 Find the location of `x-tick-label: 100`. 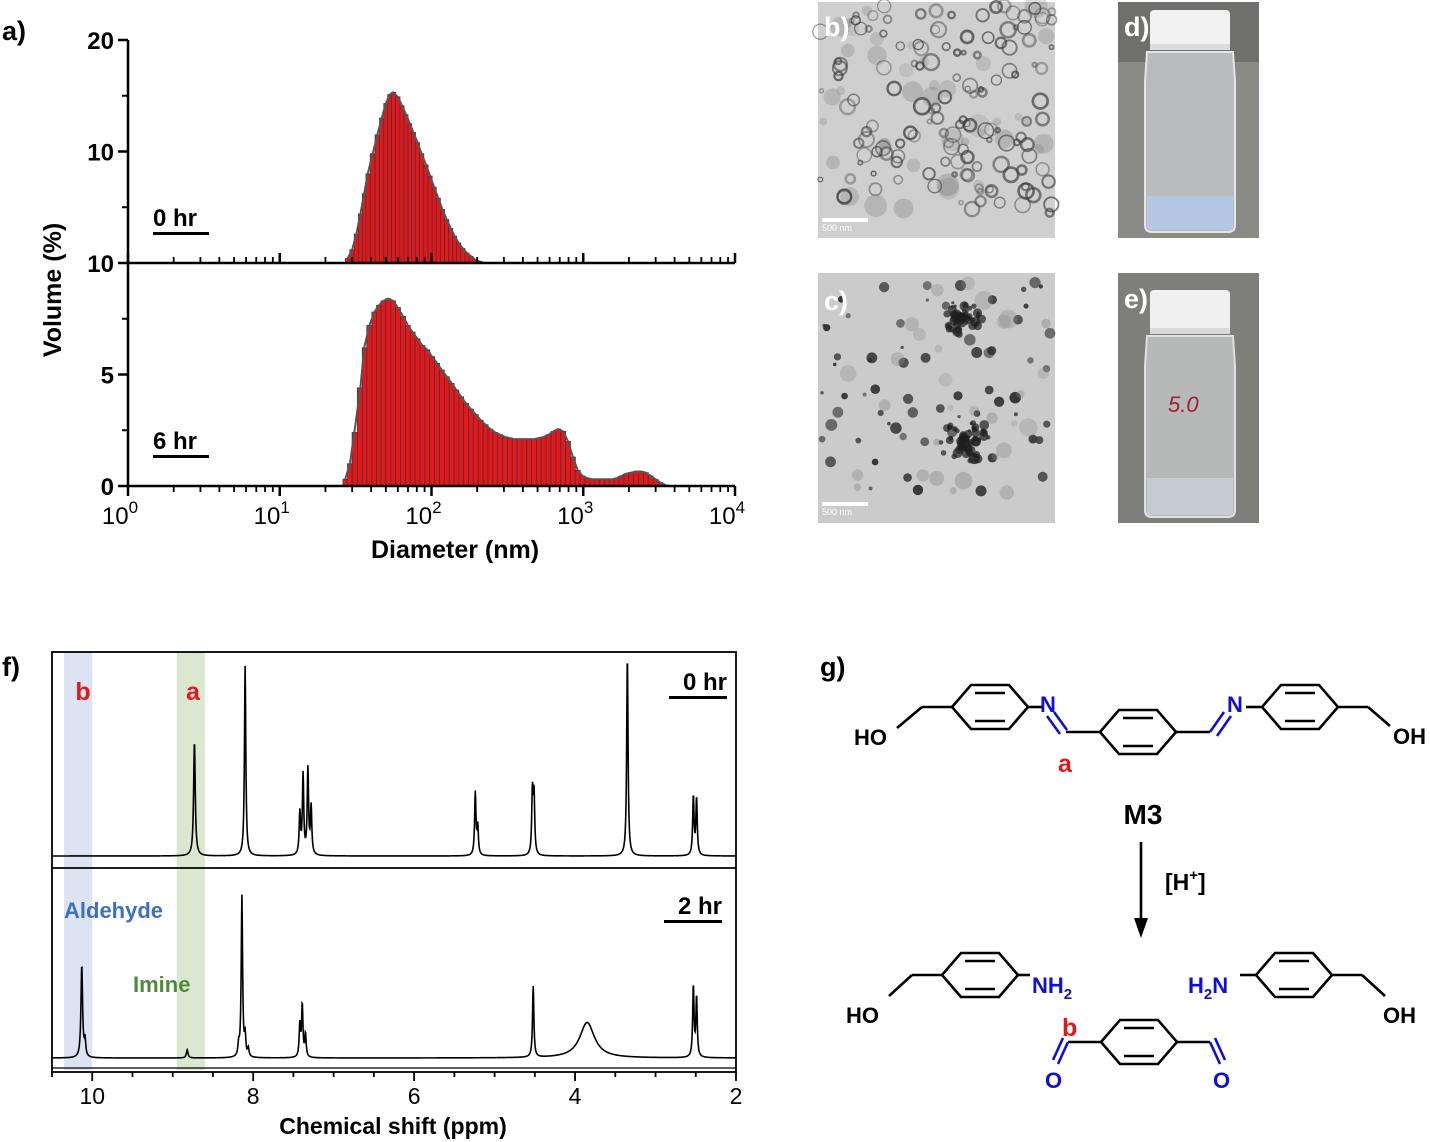

x-tick-label: 100 is located at coordinates (120, 514).